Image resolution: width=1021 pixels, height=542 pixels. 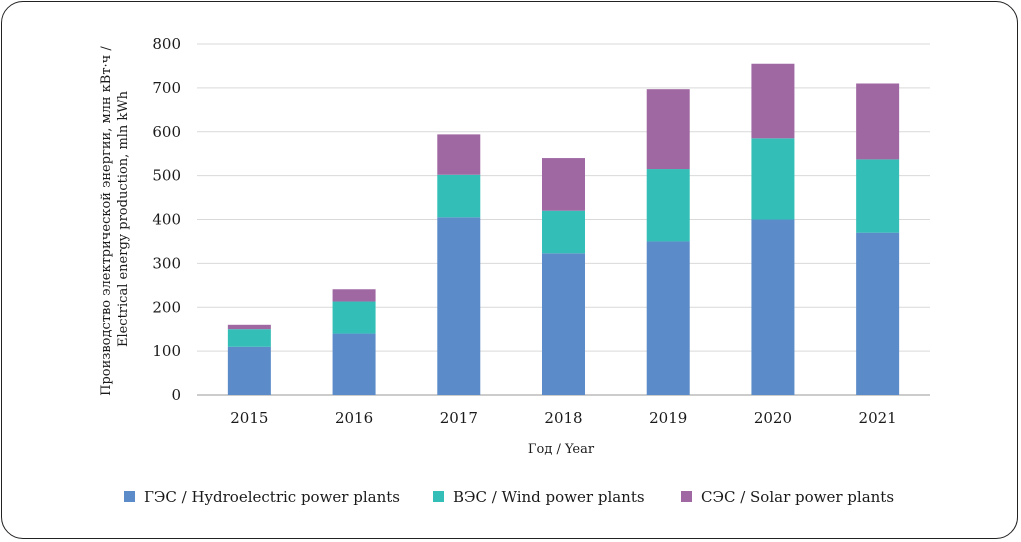 I want to click on x-tick-label: 2016, so click(x=354, y=418).